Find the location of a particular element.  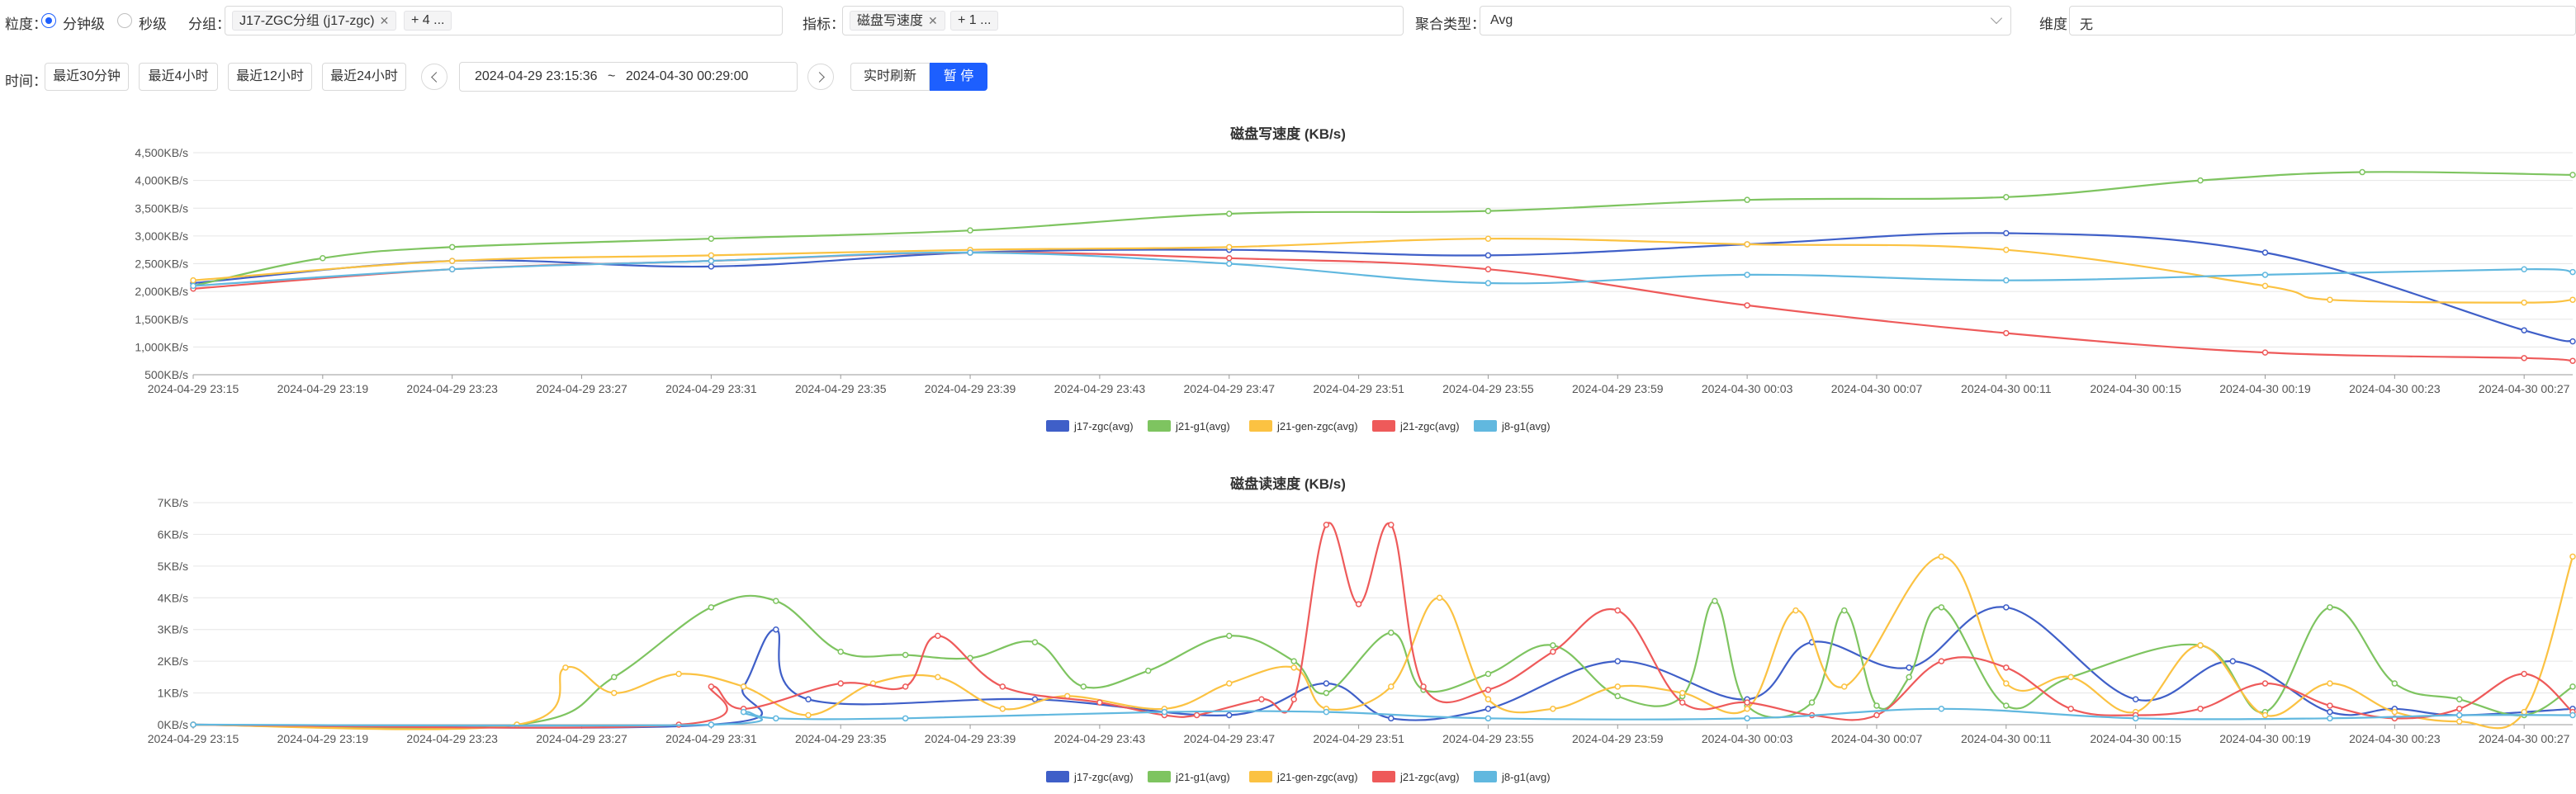

quick-30min-button: 最近30分钟 is located at coordinates (87, 77).